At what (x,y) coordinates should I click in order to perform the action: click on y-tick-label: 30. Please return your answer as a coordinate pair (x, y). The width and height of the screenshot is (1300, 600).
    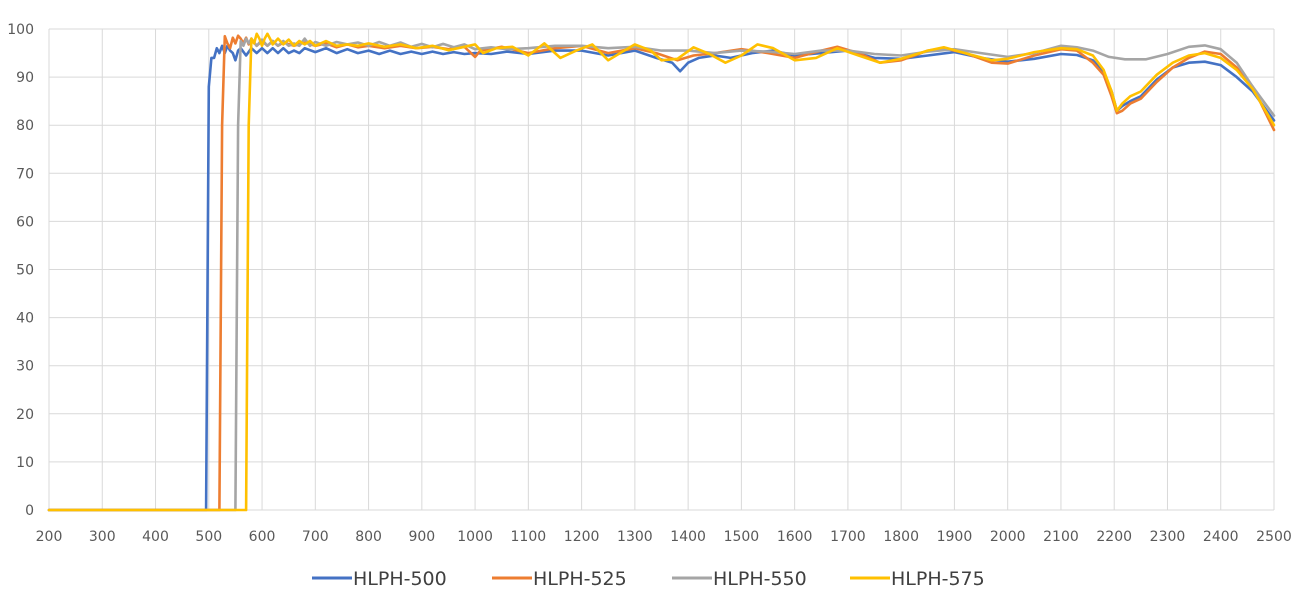
    Looking at the image, I should click on (25, 367).